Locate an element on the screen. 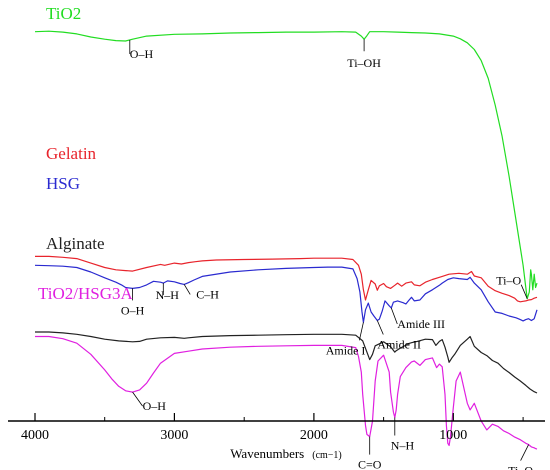 The width and height of the screenshot is (550, 470). peak-label-amide-ii-7: Amide II is located at coordinates (399, 345).